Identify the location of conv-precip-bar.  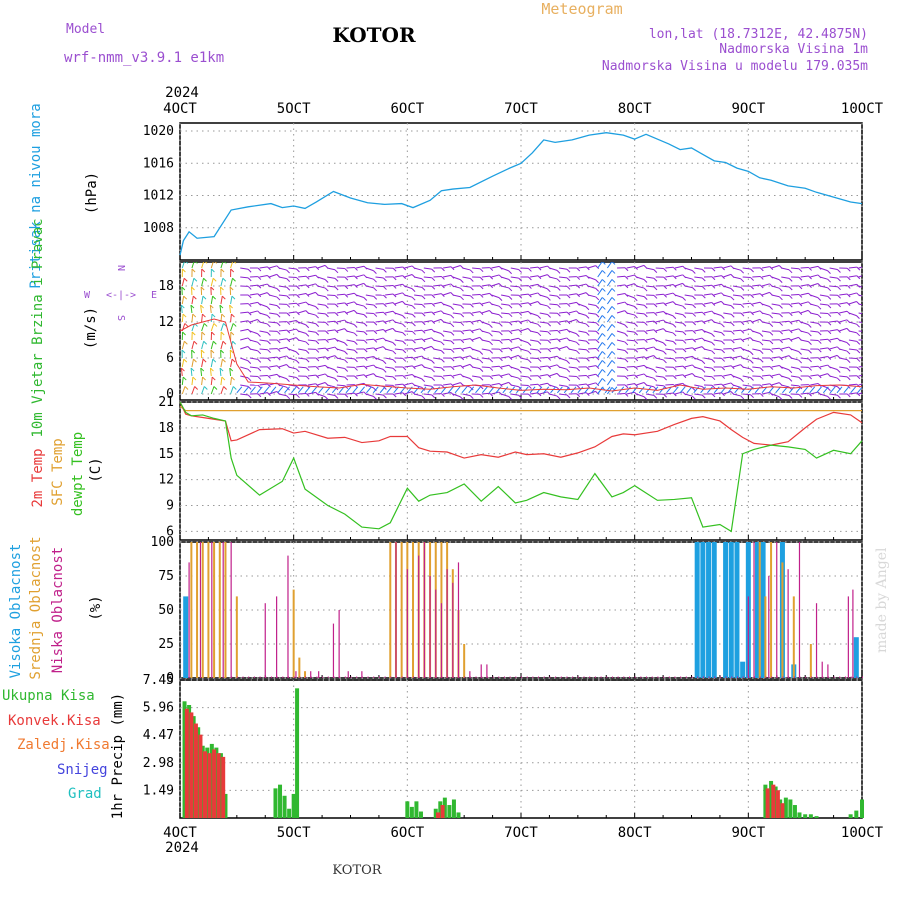
(205, 784).